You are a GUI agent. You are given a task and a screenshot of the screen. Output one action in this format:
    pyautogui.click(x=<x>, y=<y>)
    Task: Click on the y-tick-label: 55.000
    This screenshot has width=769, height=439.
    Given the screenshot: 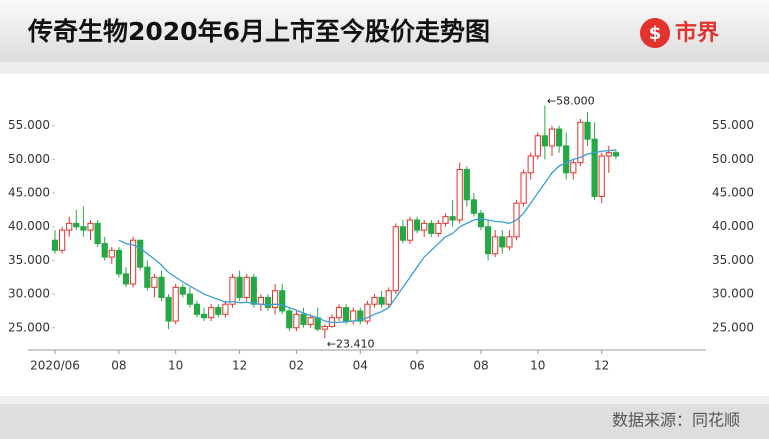 What is the action you would take?
    pyautogui.click(x=29, y=125)
    